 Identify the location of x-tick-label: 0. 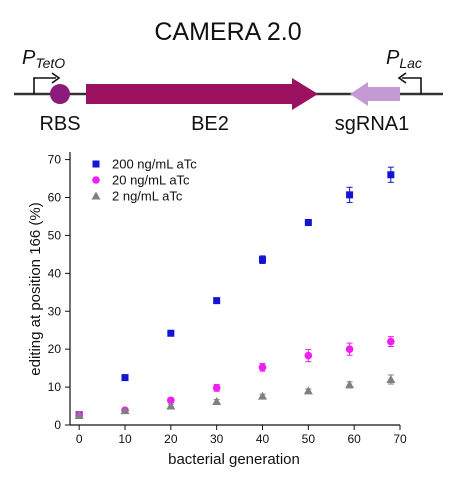
(79, 439).